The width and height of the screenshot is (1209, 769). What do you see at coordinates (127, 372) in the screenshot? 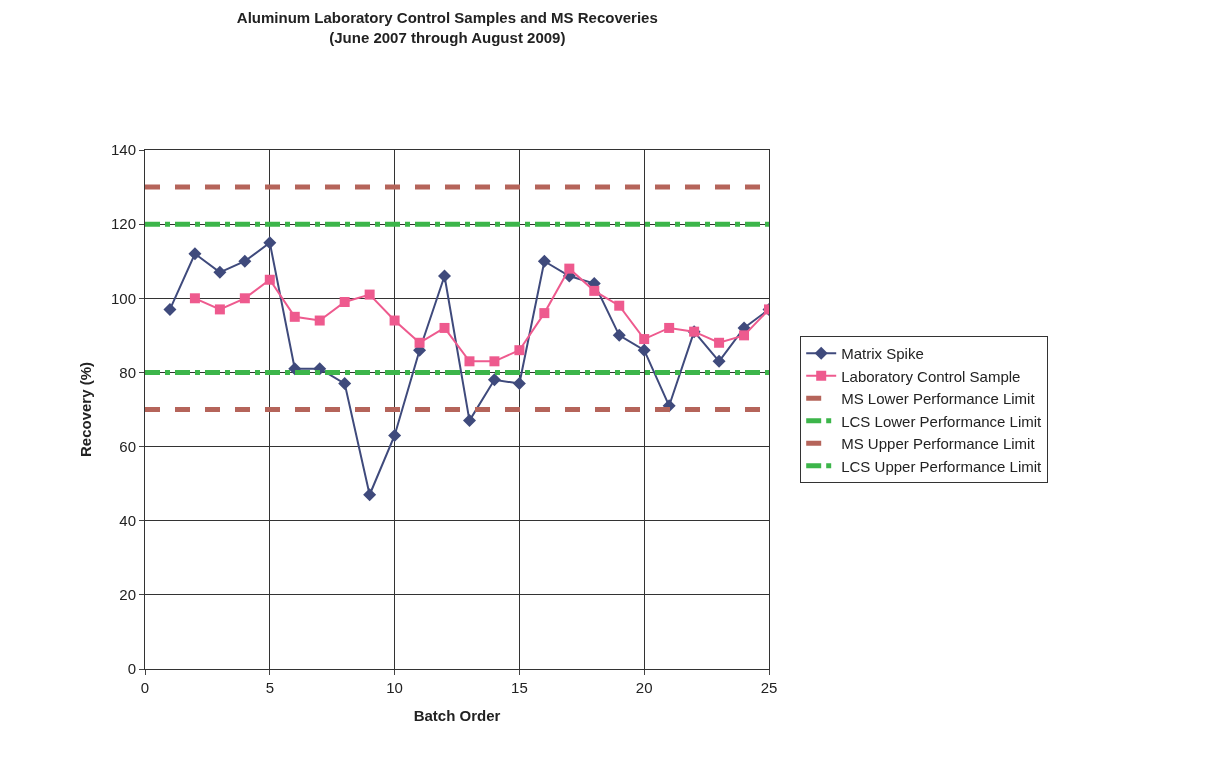
I see `y-tick-label: 80` at bounding box center [127, 372].